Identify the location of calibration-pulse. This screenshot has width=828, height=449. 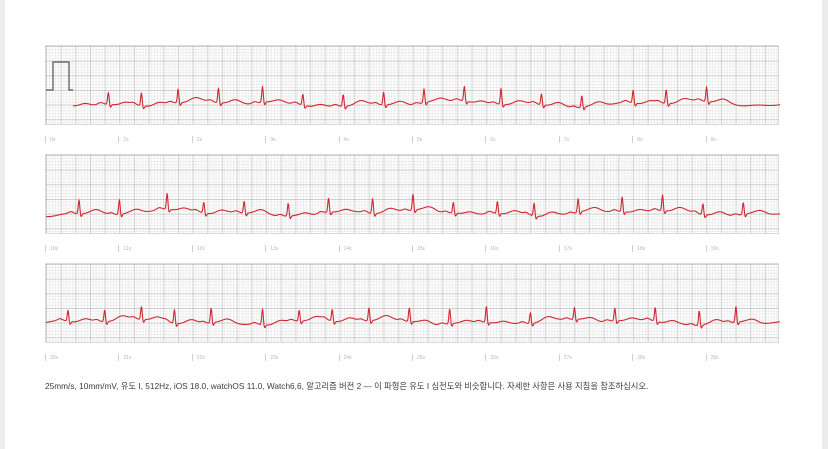
(59, 76).